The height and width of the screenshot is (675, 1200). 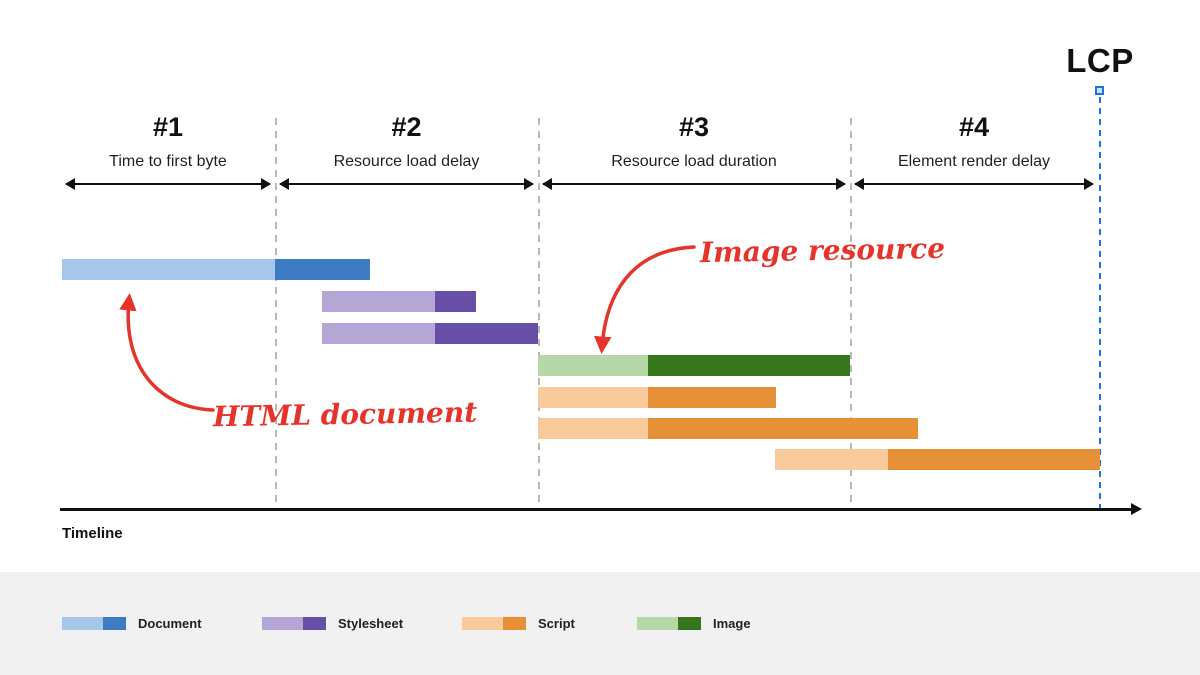 What do you see at coordinates (170, 623) in the screenshot?
I see `legend-label: Document` at bounding box center [170, 623].